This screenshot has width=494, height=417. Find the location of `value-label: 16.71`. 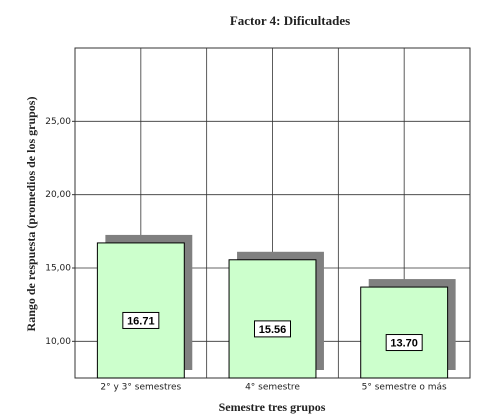

value-label: 16.71 is located at coordinates (141, 321).